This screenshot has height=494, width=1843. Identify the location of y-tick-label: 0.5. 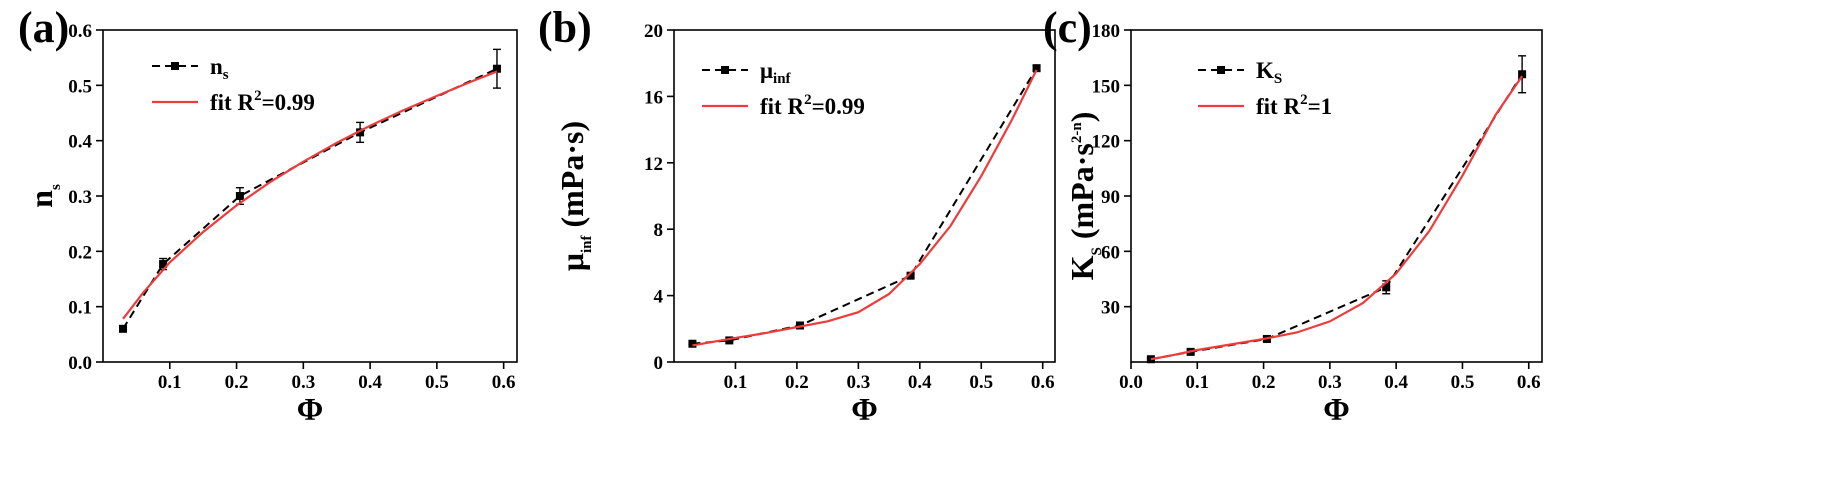
(80, 86).